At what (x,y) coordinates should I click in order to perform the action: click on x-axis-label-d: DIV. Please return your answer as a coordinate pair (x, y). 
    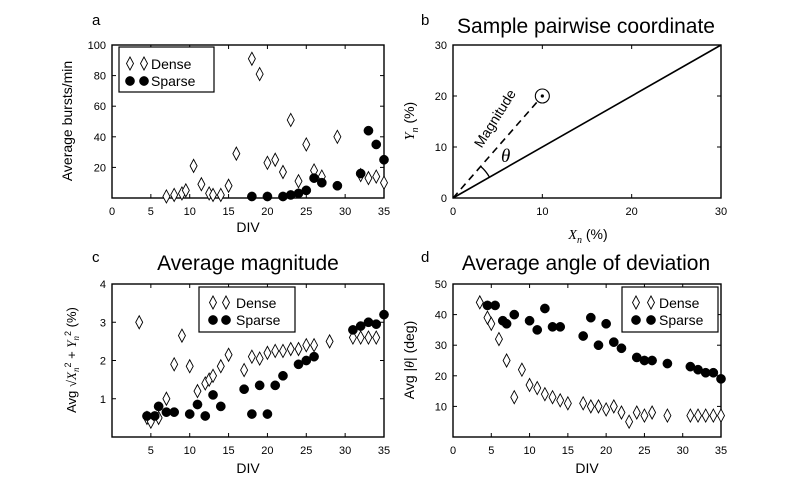
    Looking at the image, I should click on (587, 468).